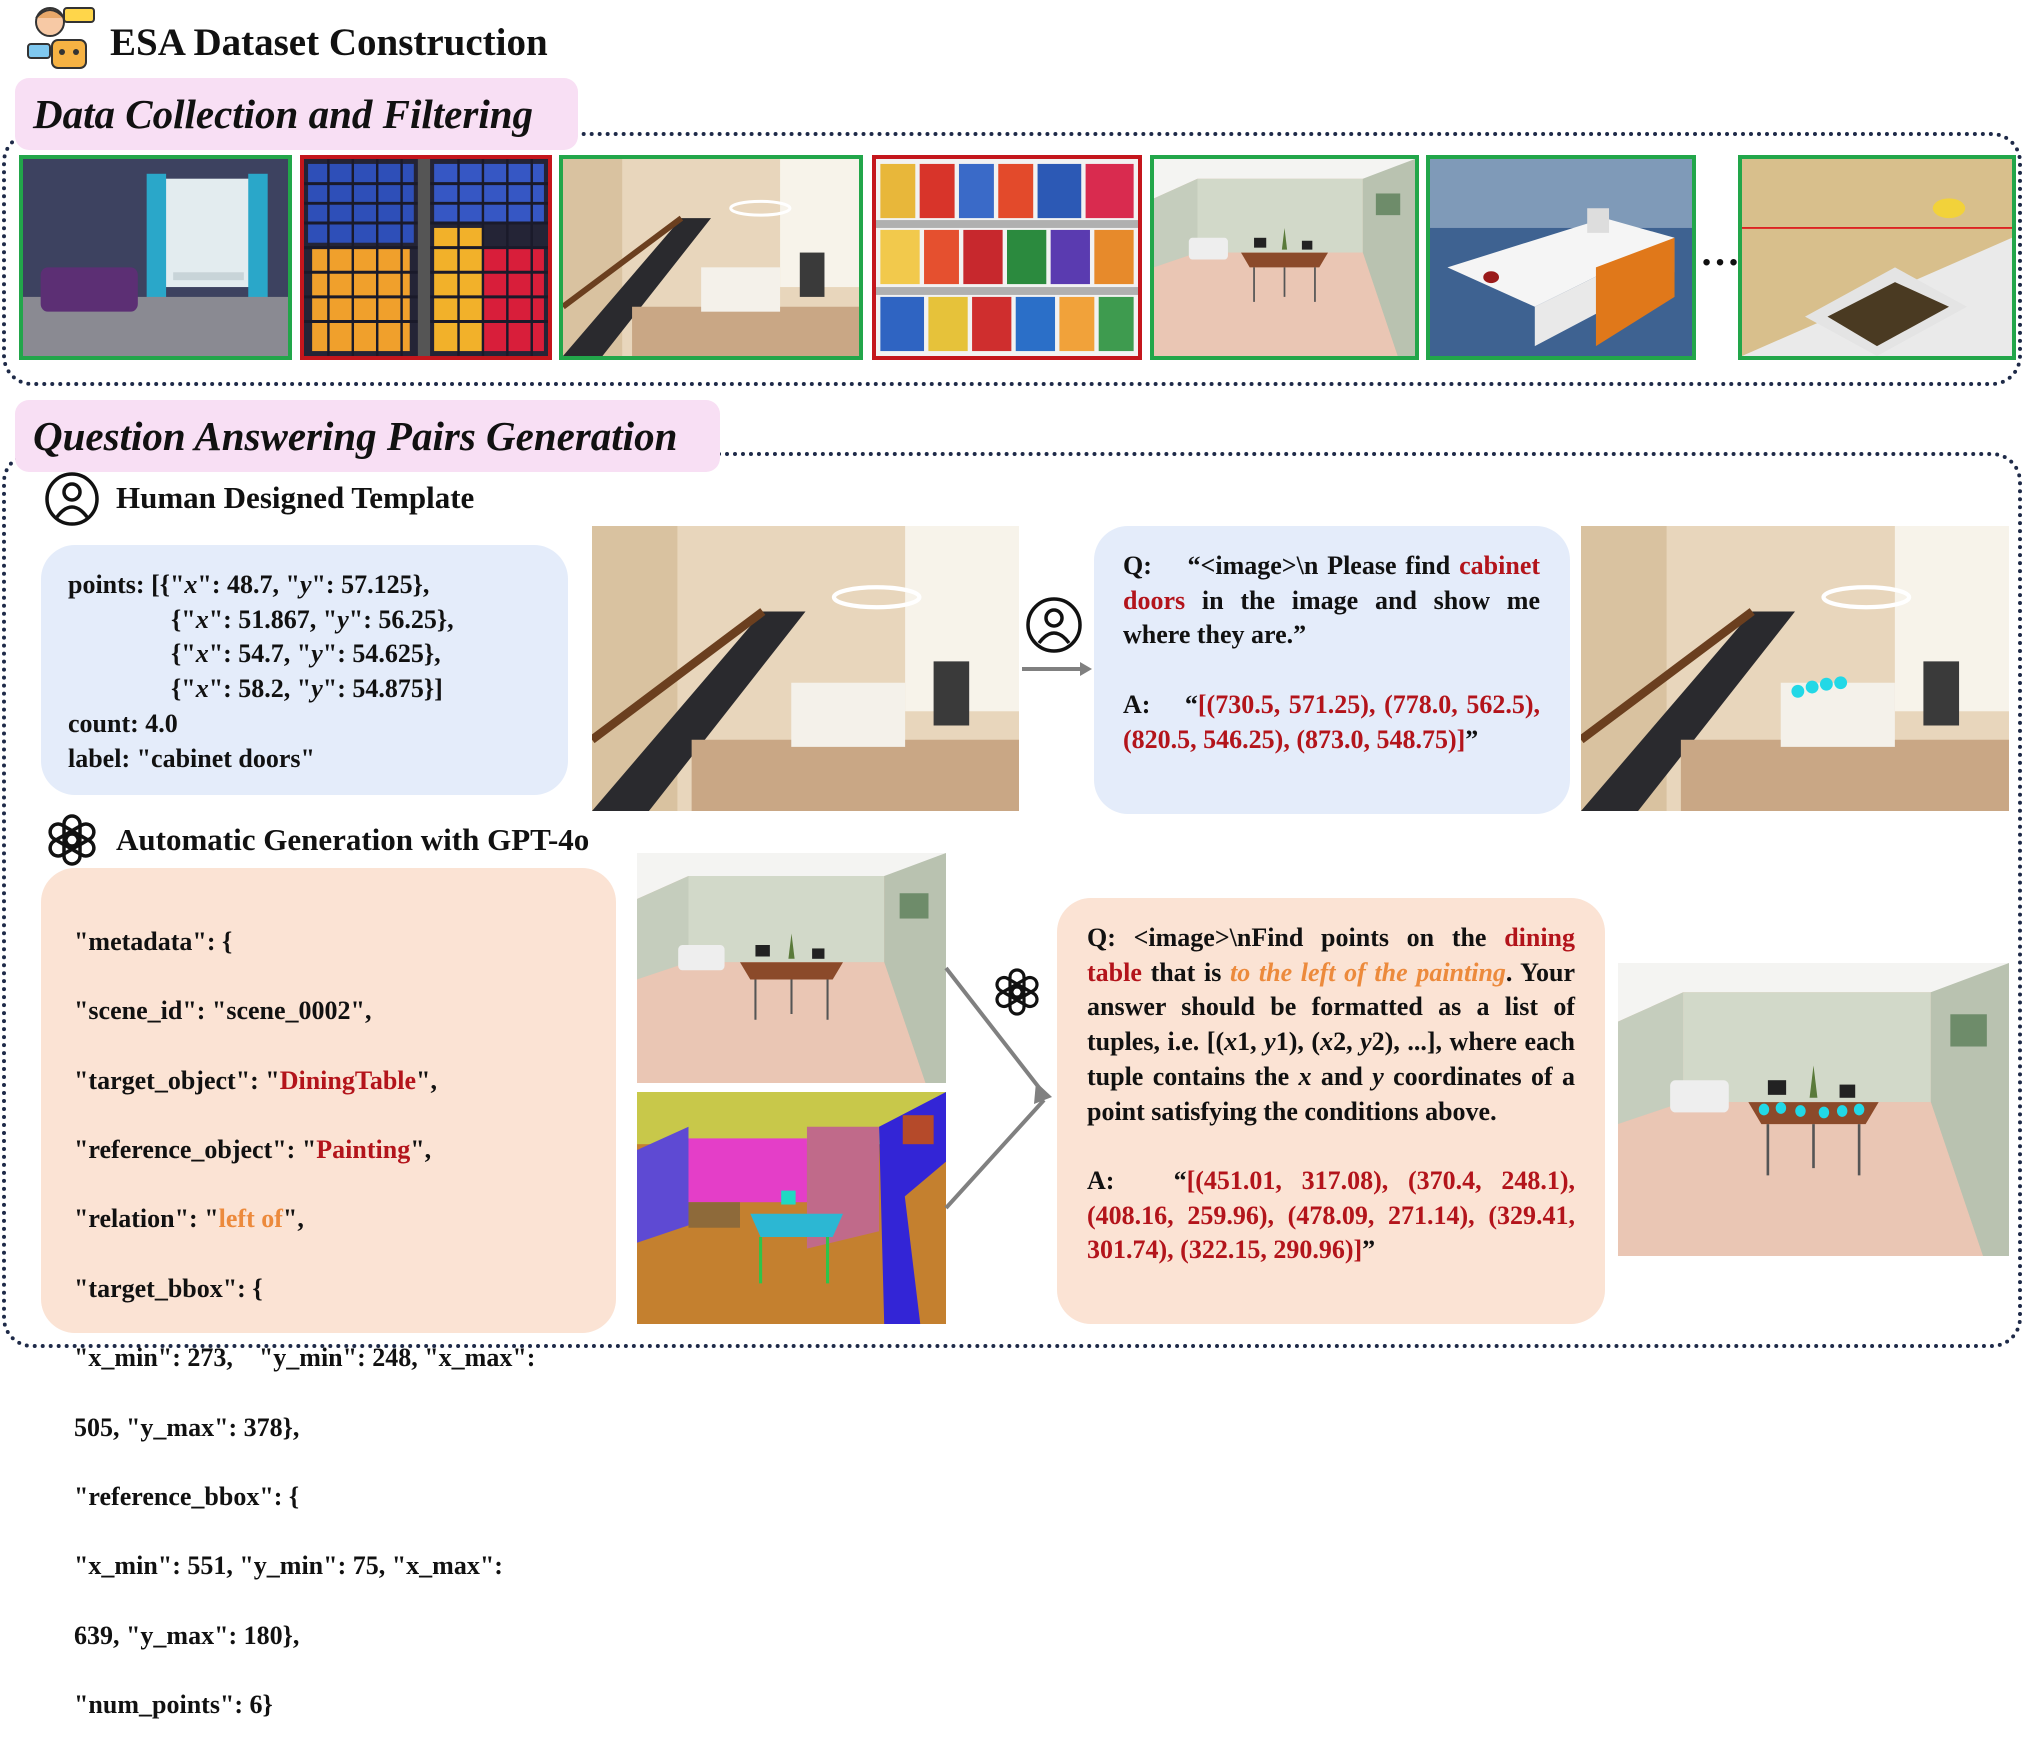 This screenshot has height=1758, width=2026. Describe the element at coordinates (329, 42) in the screenshot. I see `title: ESA Dataset Construction` at that location.